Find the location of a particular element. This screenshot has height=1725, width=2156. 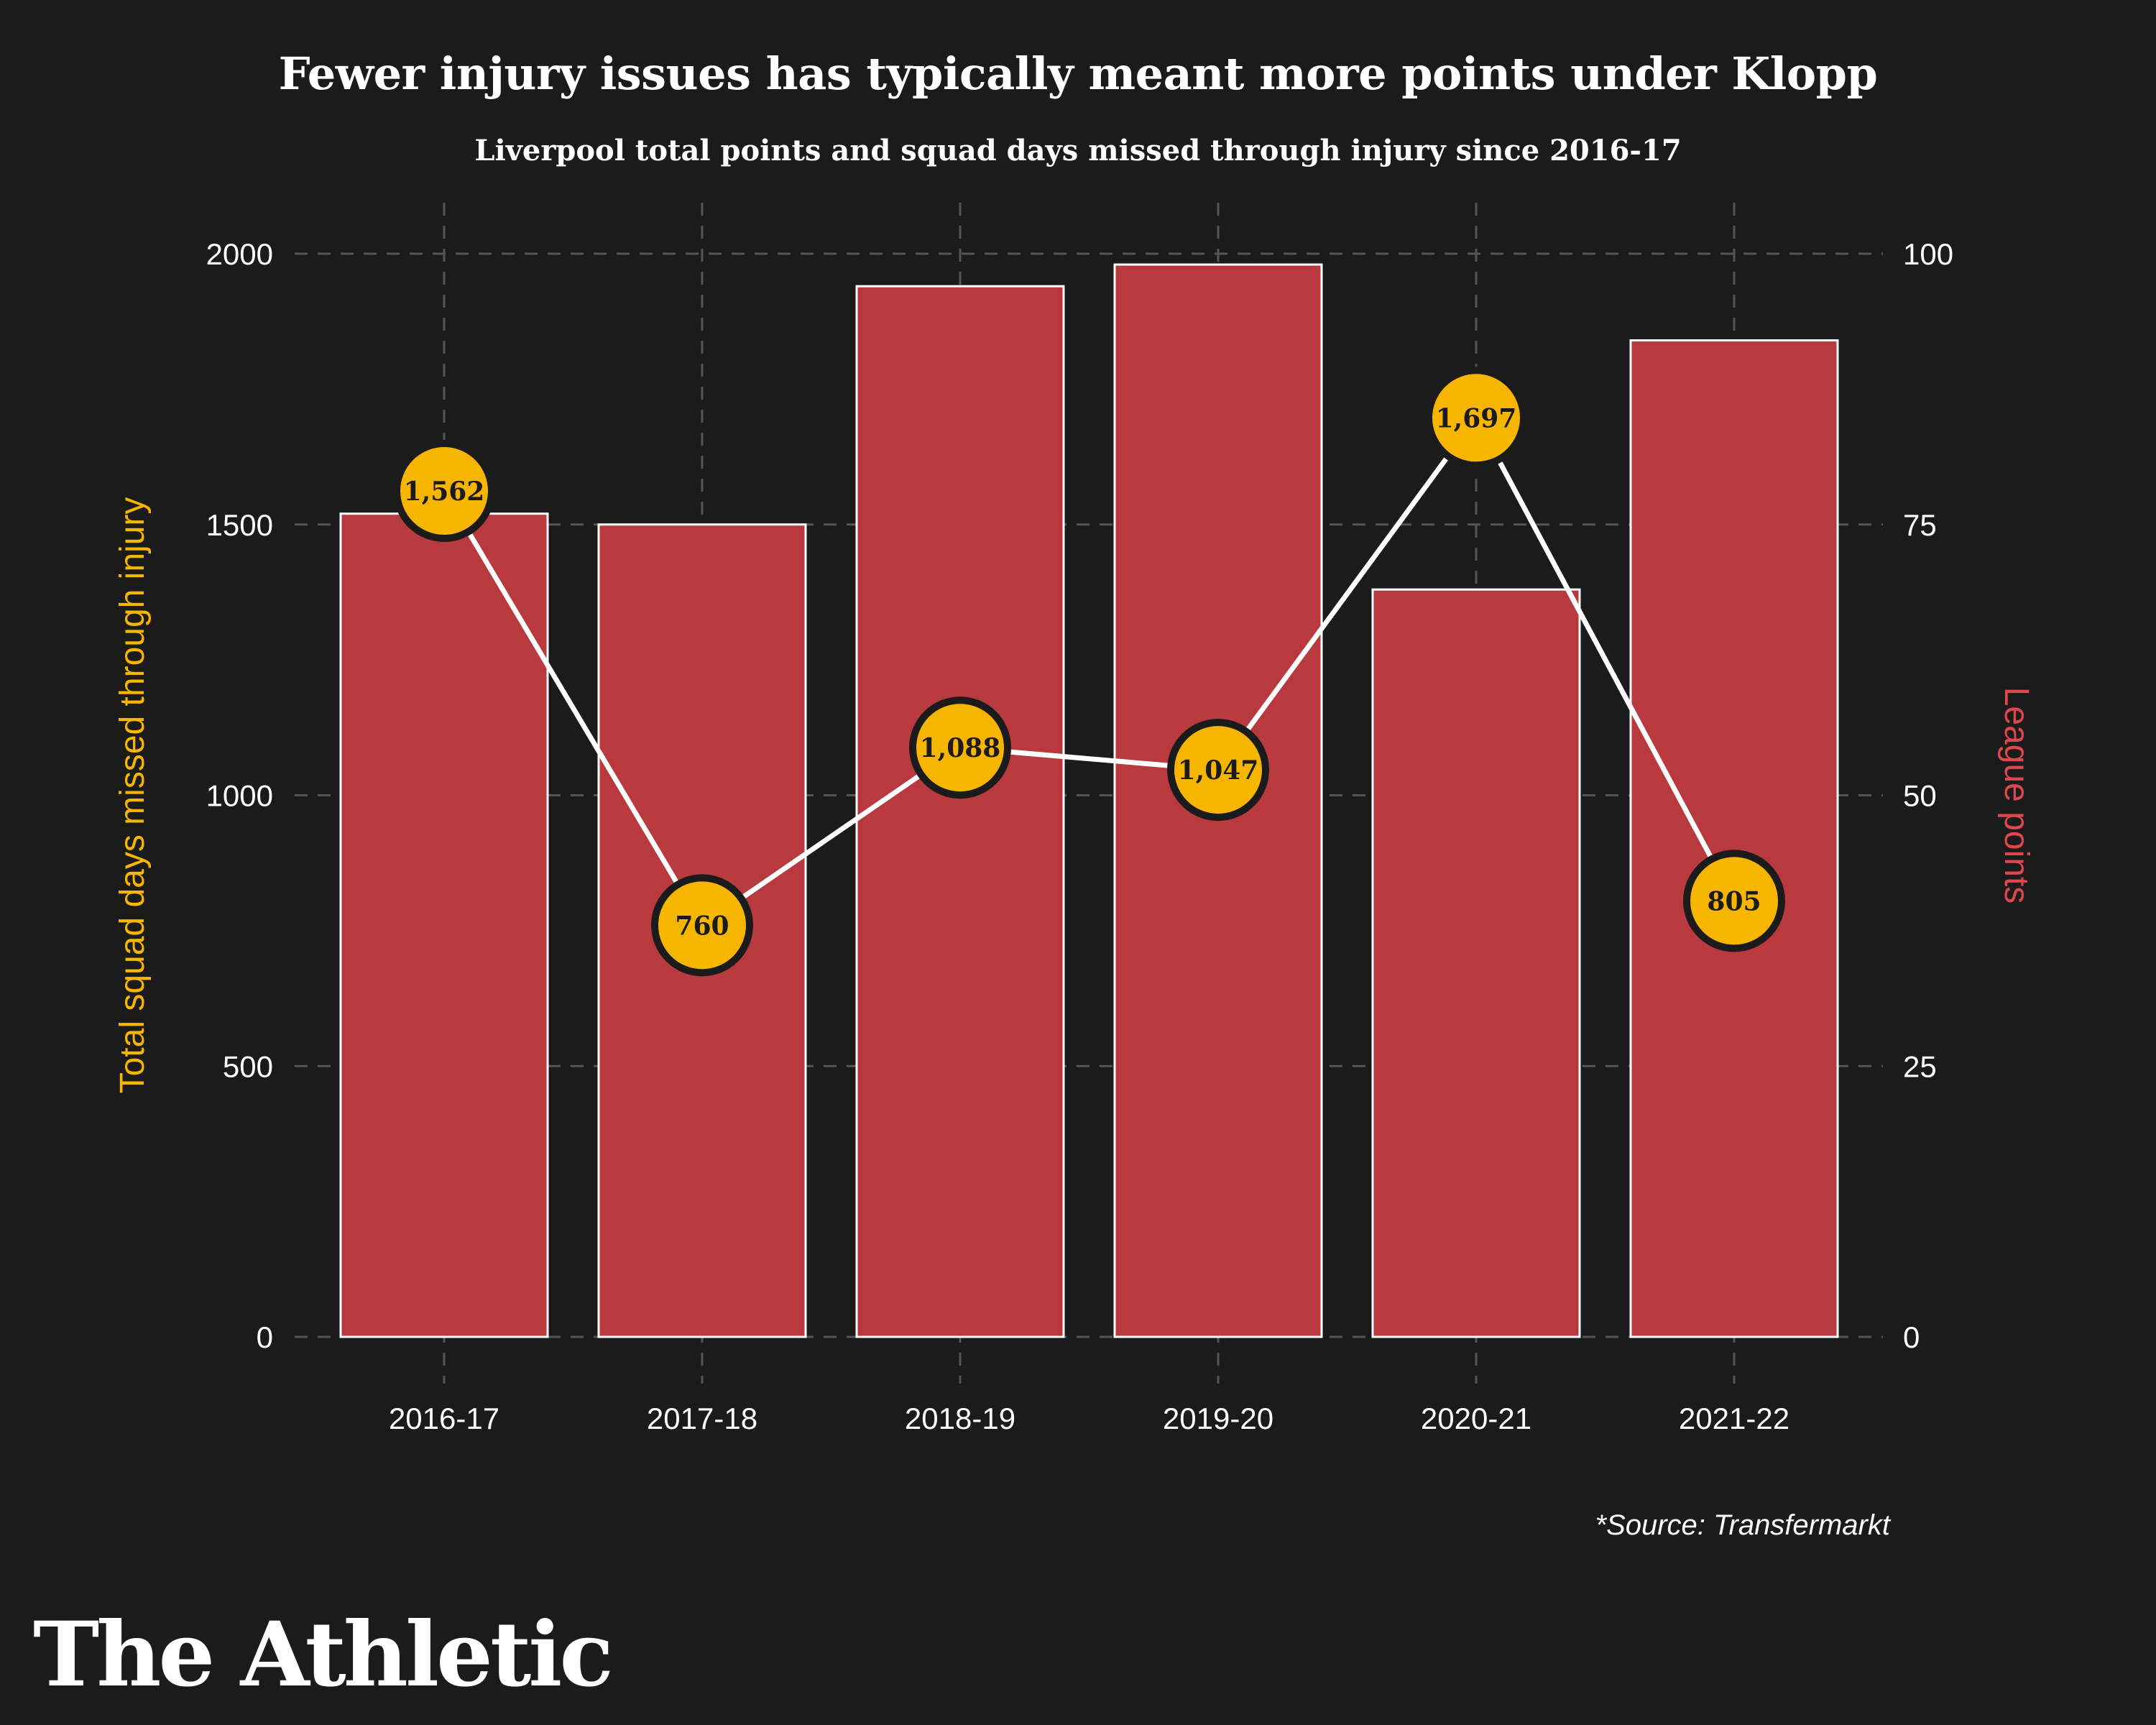

injury-days-label: 760 is located at coordinates (702, 926).